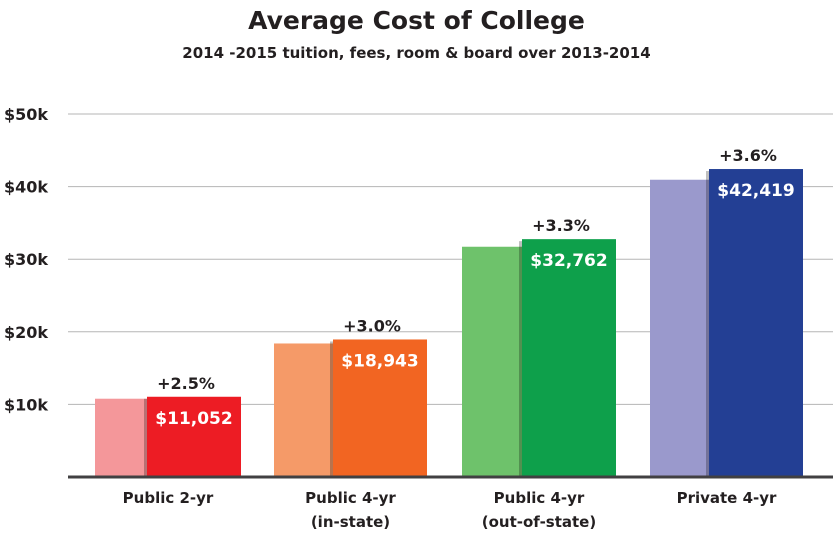 The width and height of the screenshot is (833, 537). What do you see at coordinates (26, 187) in the screenshot?
I see `y-tick-label: $40k` at bounding box center [26, 187].